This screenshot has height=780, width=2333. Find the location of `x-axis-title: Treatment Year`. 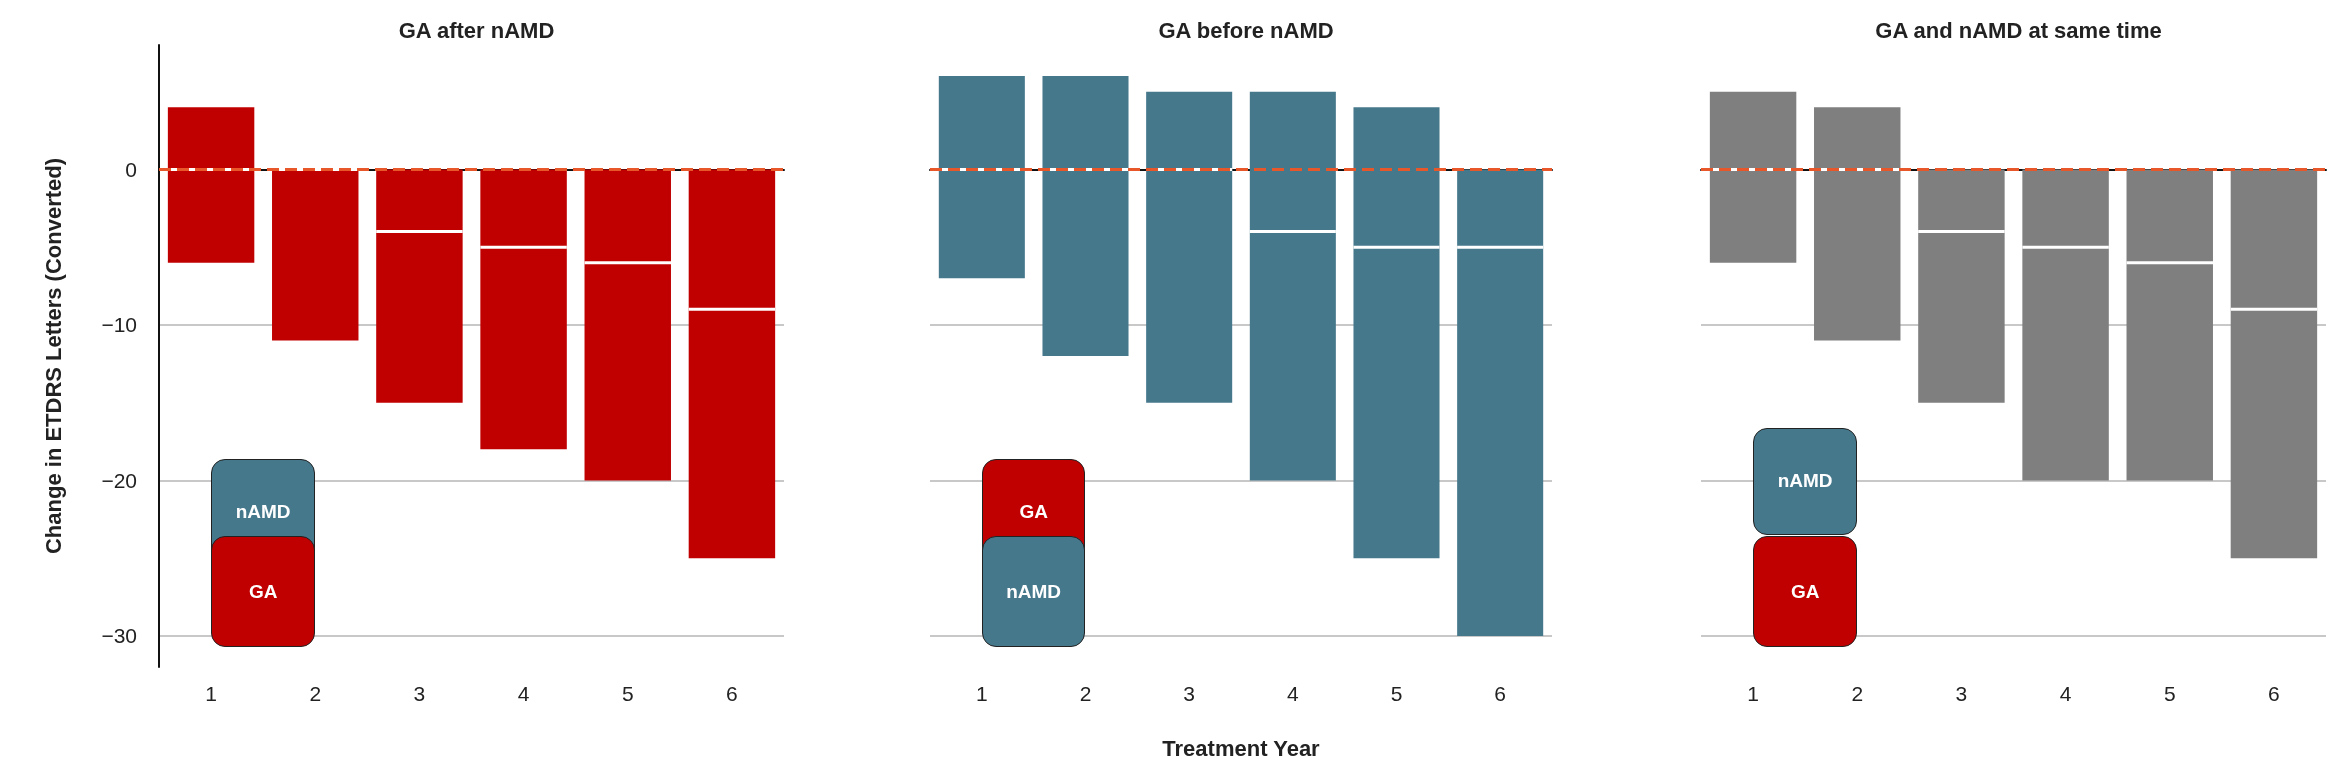

x-axis-title: Treatment Year is located at coordinates (1241, 748).